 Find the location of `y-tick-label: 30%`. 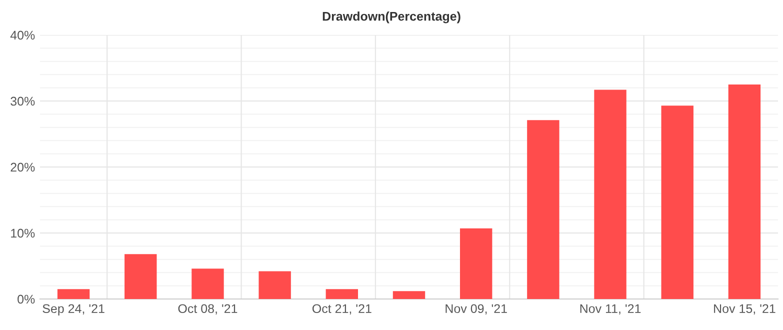

y-tick-label: 30% is located at coordinates (22, 101).